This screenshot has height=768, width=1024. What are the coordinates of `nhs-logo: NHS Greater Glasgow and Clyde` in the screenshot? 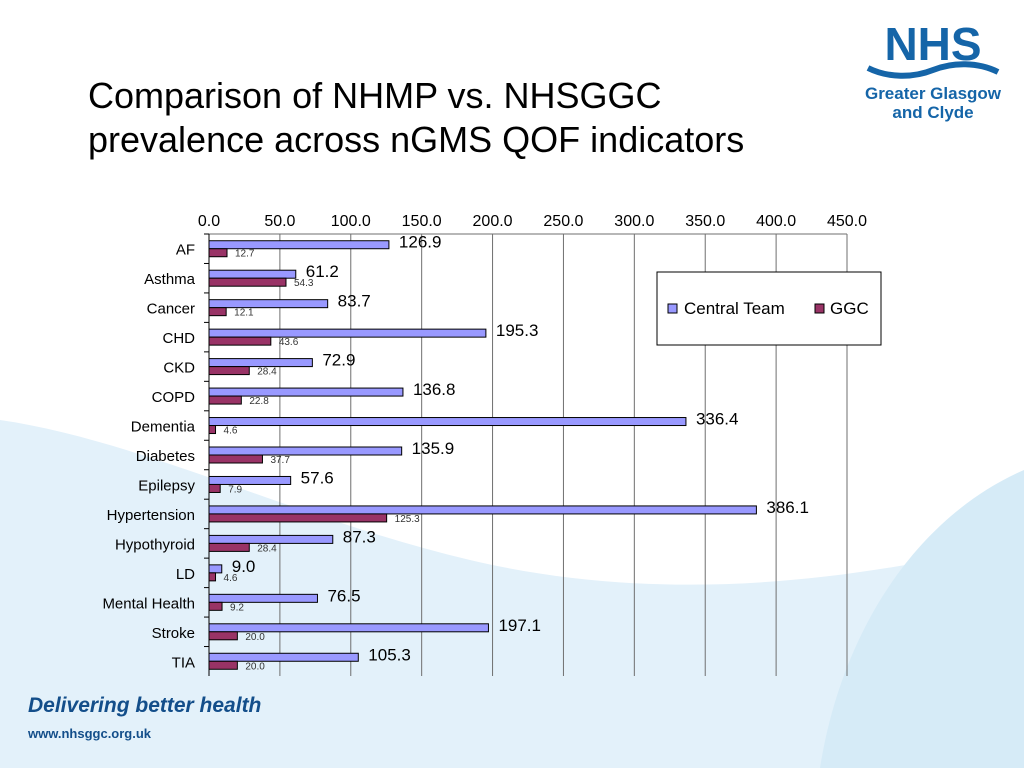 It's located at (933, 73).